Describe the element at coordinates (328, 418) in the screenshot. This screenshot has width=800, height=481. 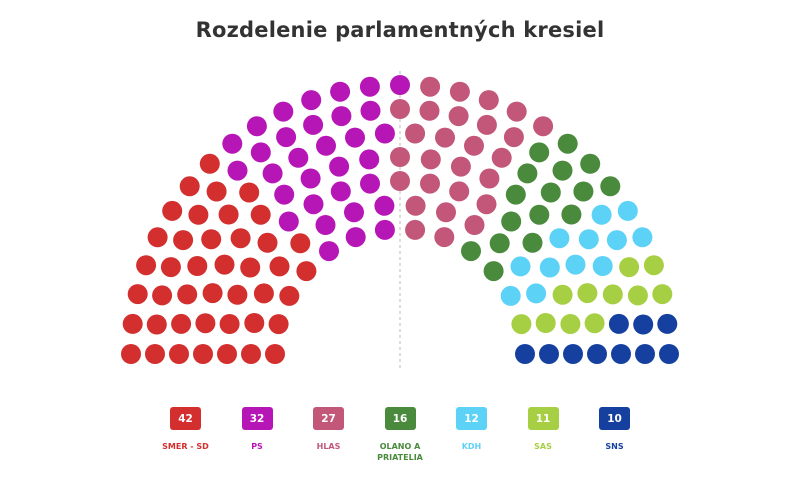
I see `seat-count-badge: 27` at that location.